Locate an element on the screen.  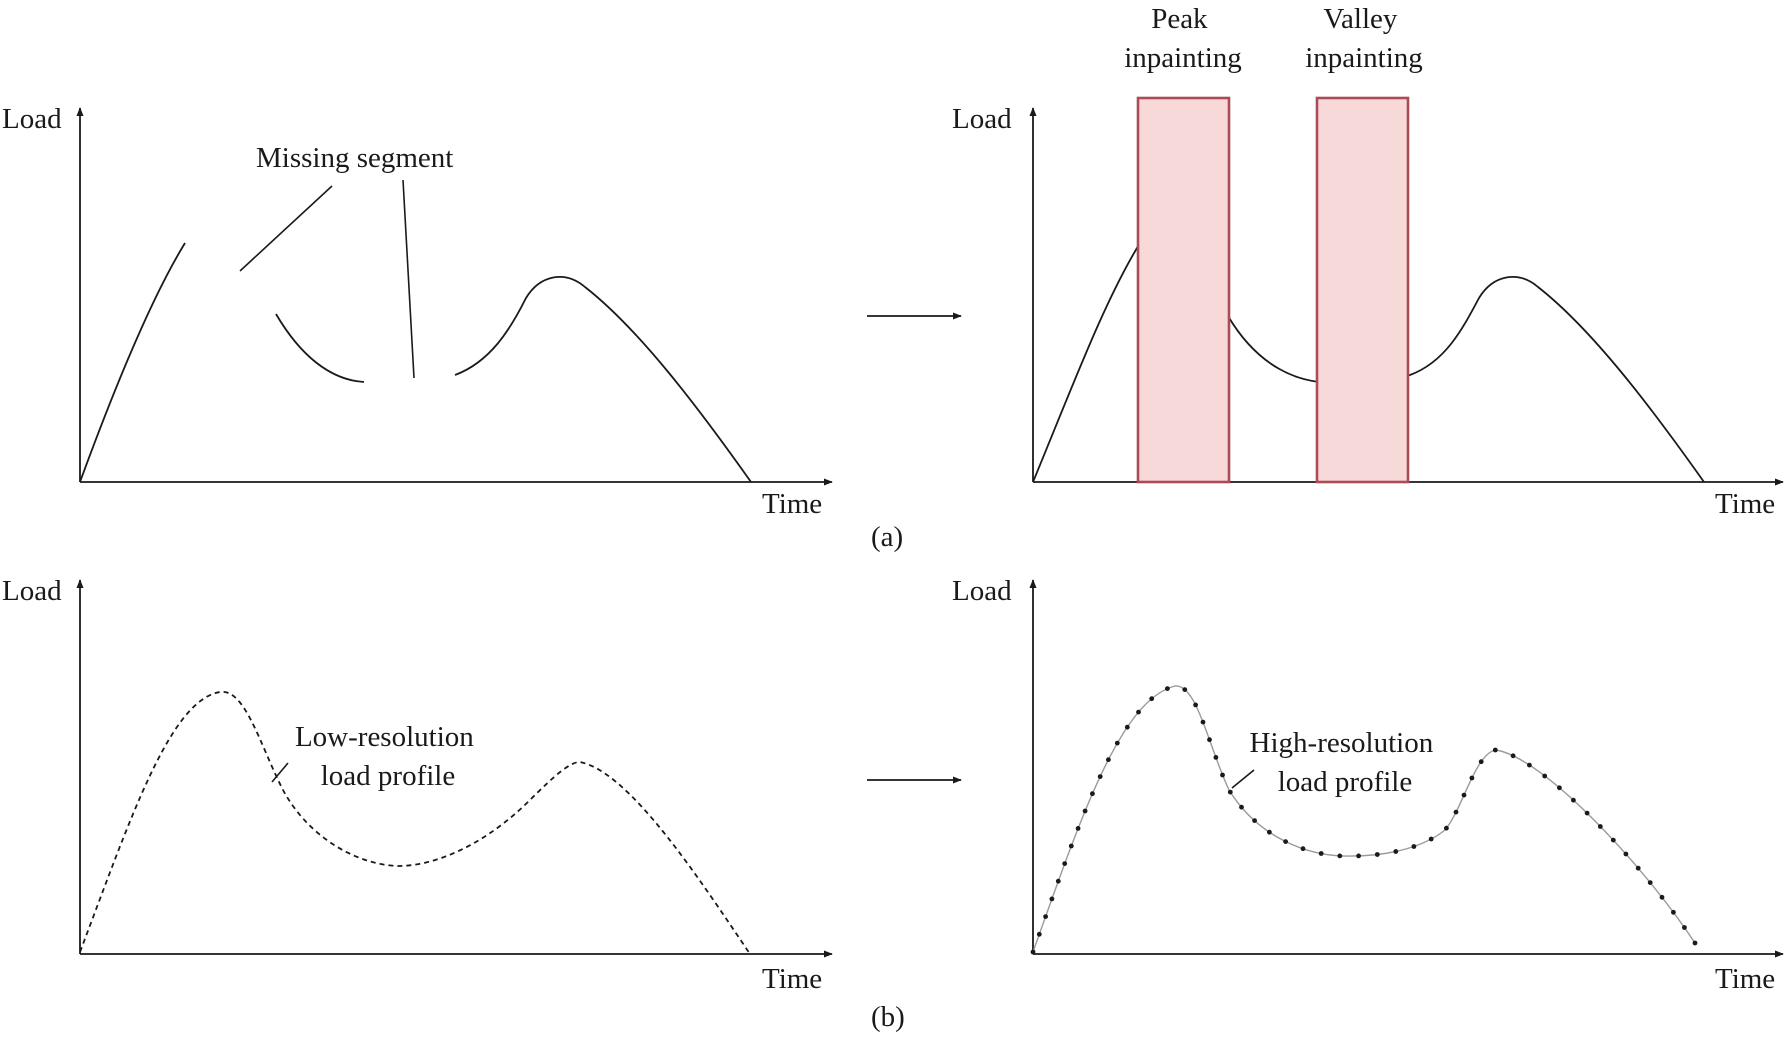
low-resolution-profile is located at coordinates (415, 823).